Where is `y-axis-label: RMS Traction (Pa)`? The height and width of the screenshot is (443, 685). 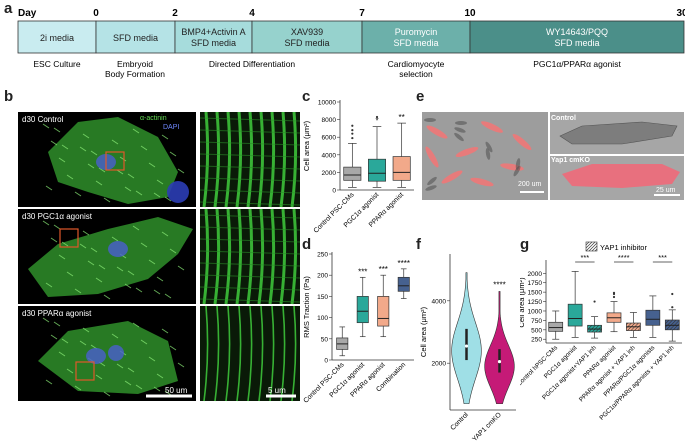 y-axis-label: RMS Traction (Pa) is located at coordinates (306, 307).